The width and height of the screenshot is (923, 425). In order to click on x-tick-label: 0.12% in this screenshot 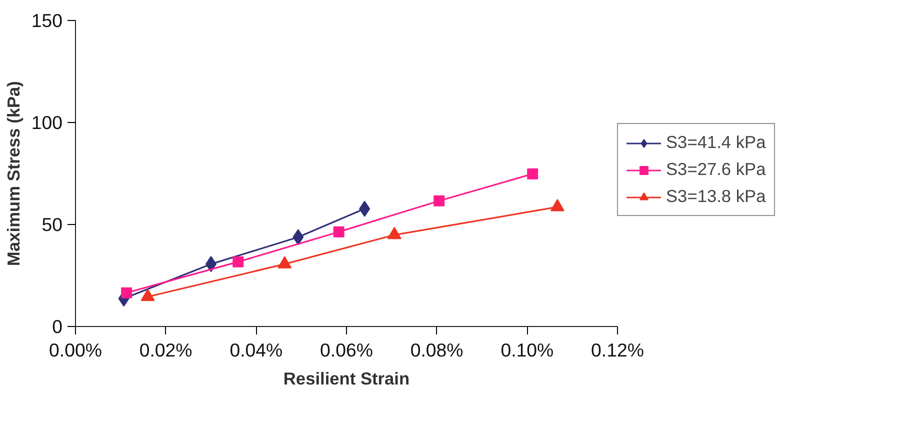, I will do `click(617, 350)`.